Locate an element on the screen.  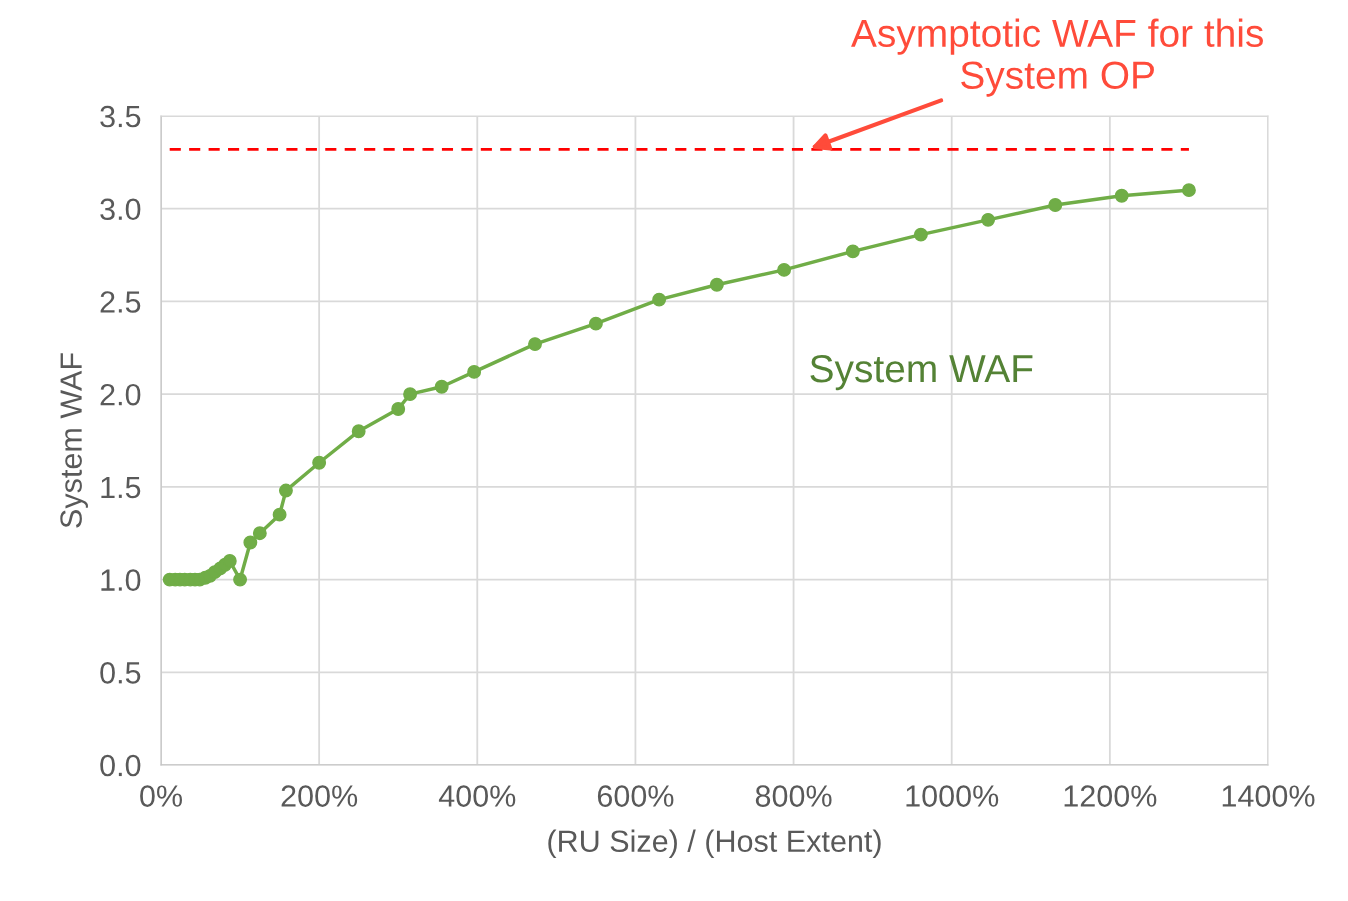
x-tick-label: 0% is located at coordinates (161, 796).